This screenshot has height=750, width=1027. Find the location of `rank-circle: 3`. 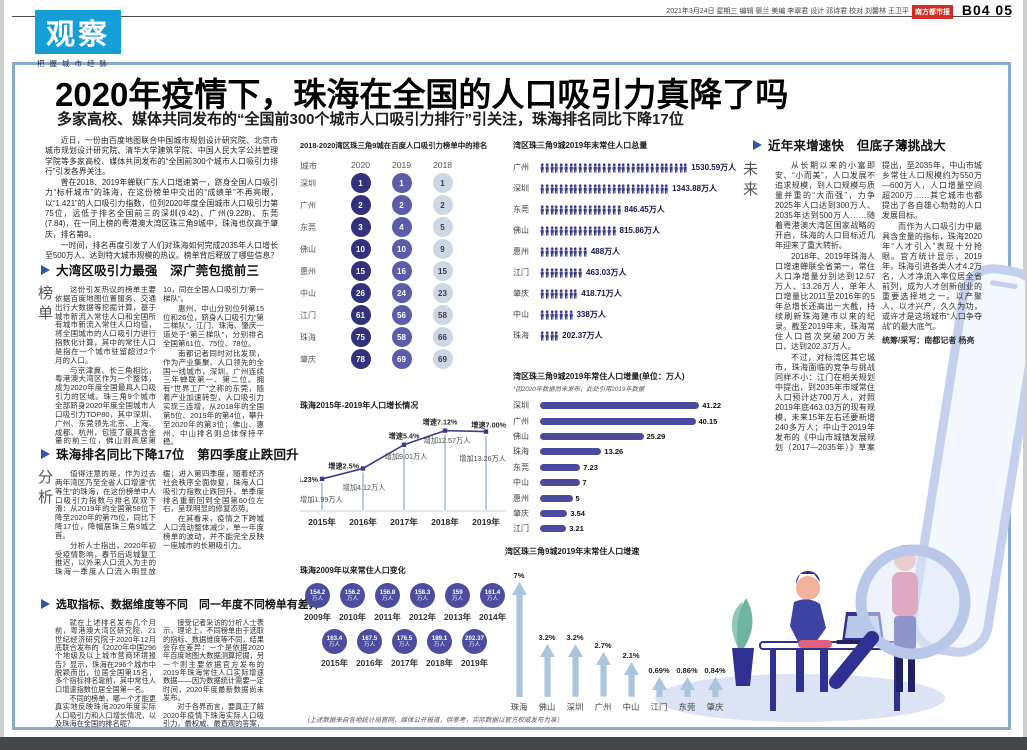

rank-circle: 3 is located at coordinates (360, 227).